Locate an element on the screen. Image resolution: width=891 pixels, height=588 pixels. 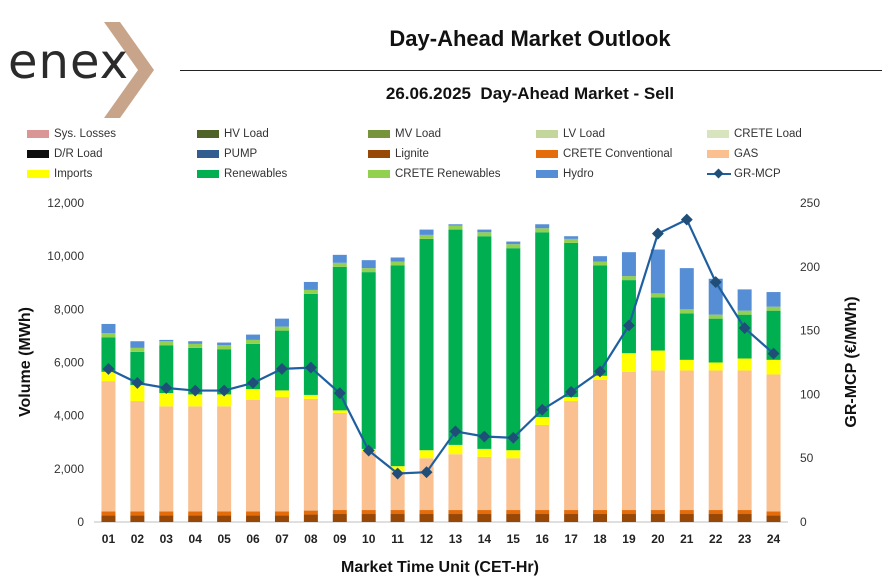
x-tick-label: 04 is located at coordinates (196, 539).